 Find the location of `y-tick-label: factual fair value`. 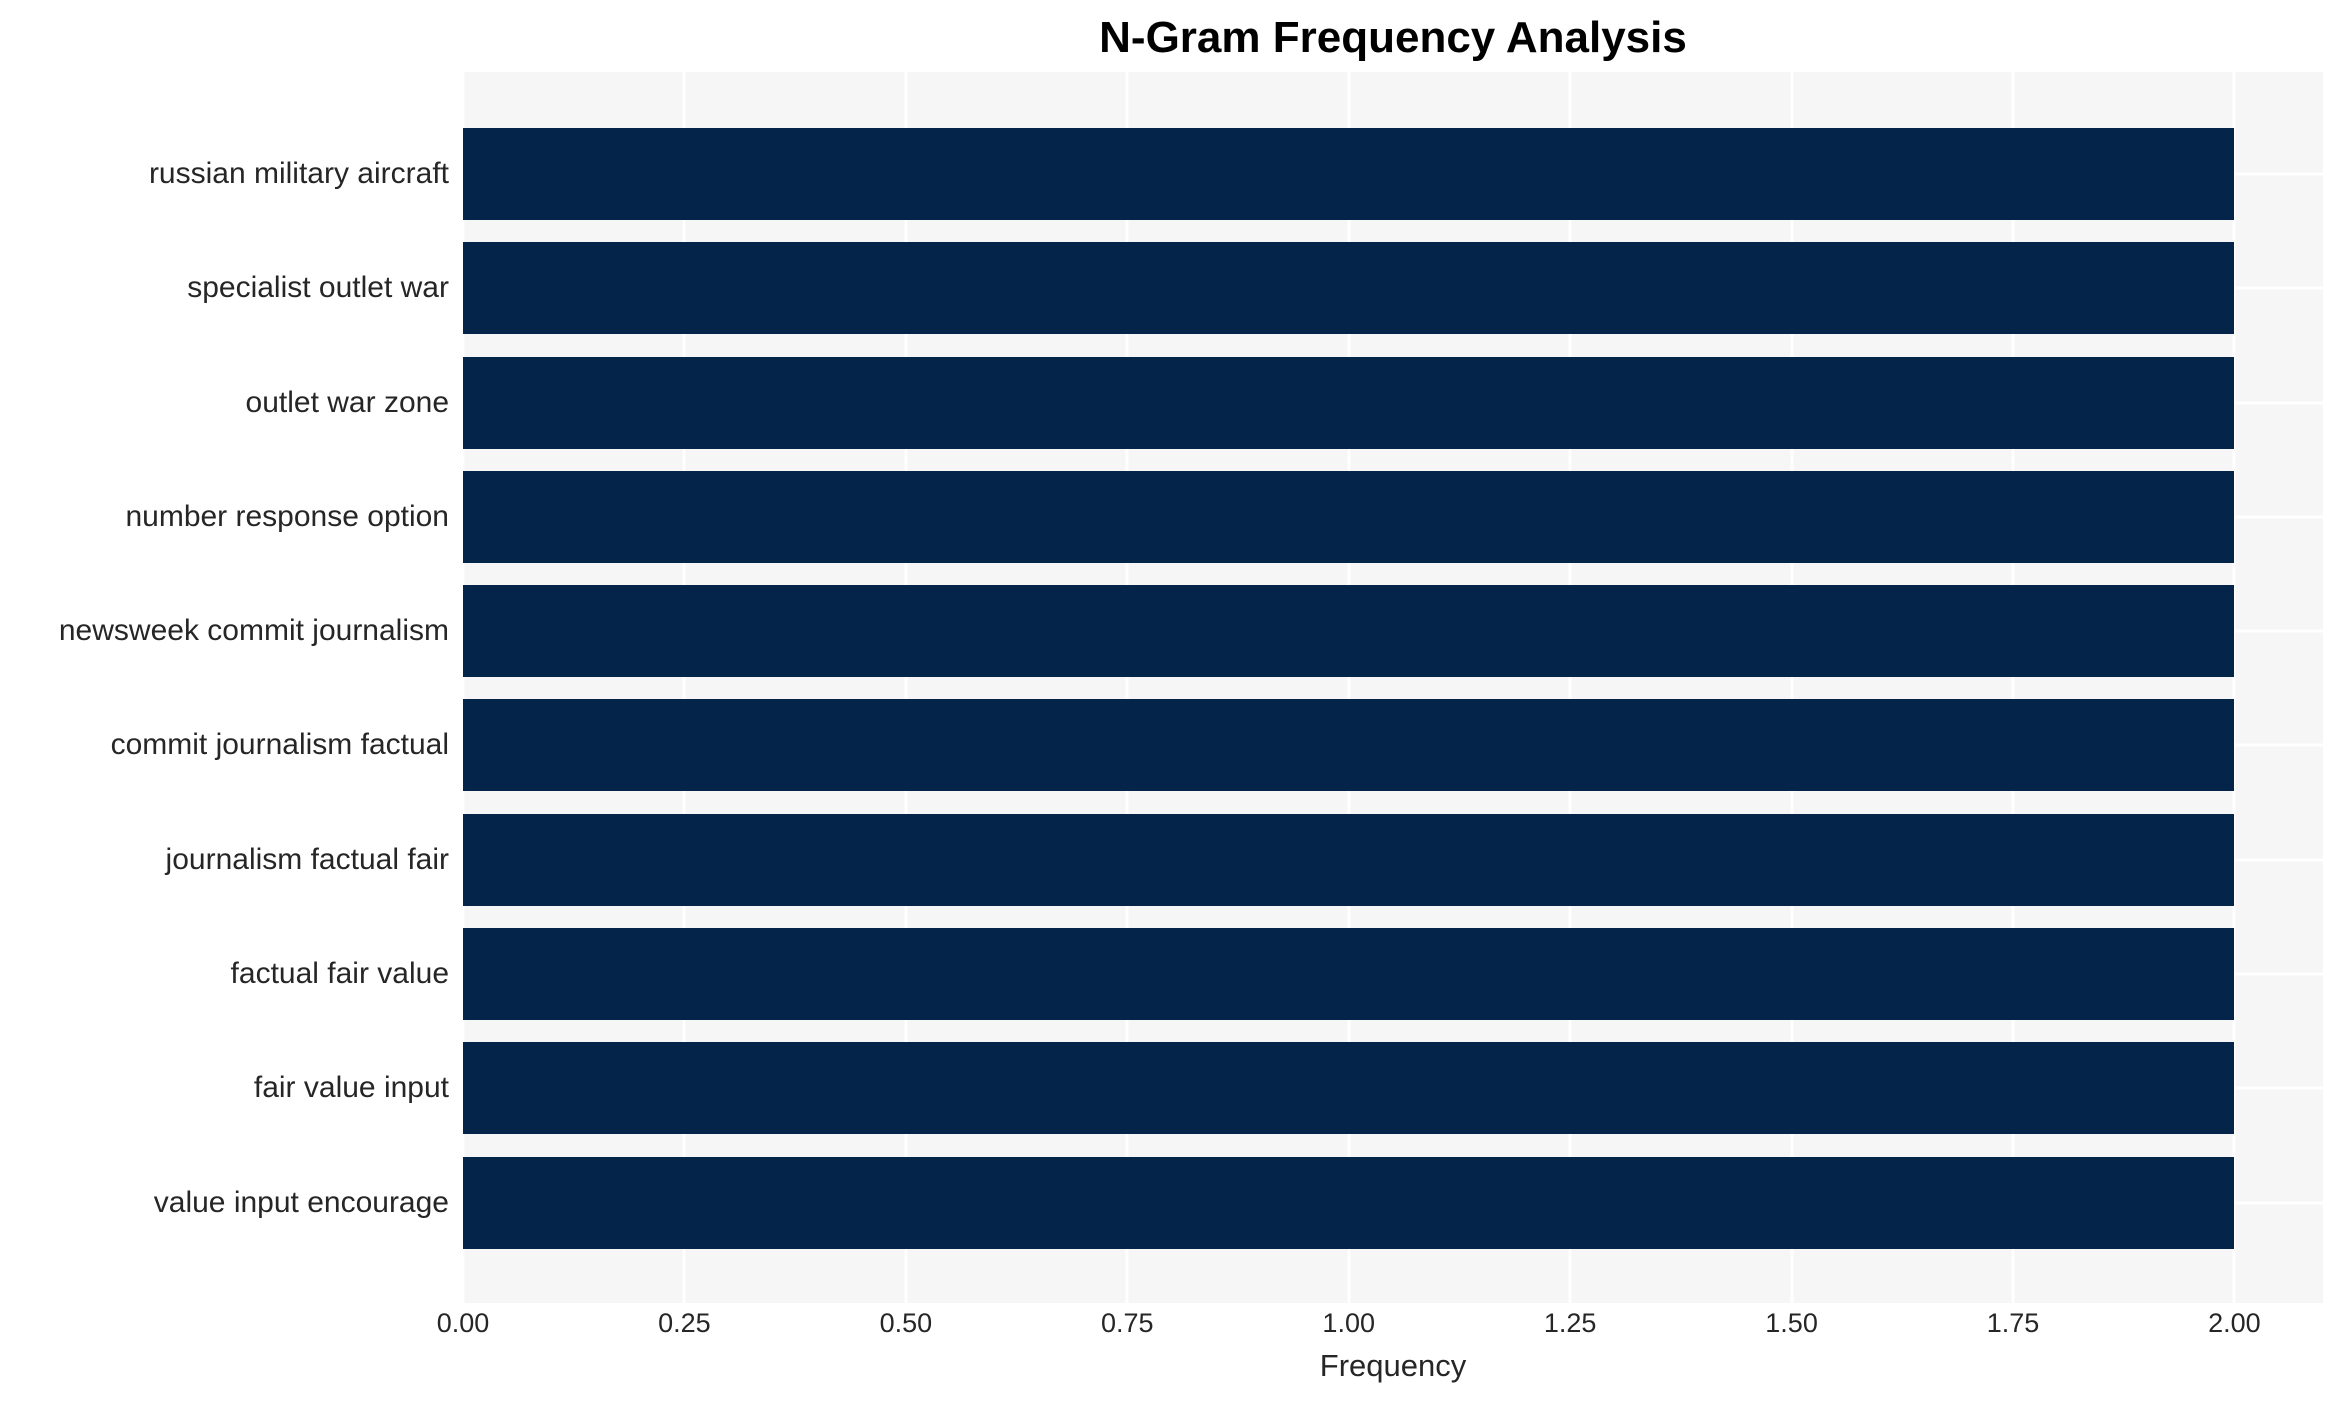

y-tick-label: factual fair value is located at coordinates (339, 973).